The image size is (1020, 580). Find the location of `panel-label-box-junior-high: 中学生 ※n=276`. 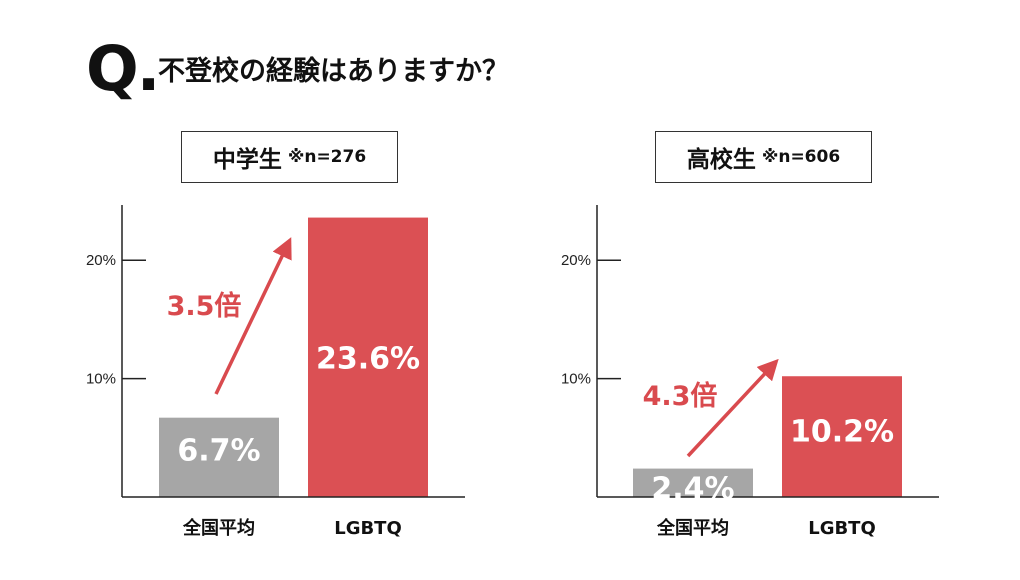

panel-label-box-junior-high: 中学生 ※n=276 is located at coordinates (289, 157).